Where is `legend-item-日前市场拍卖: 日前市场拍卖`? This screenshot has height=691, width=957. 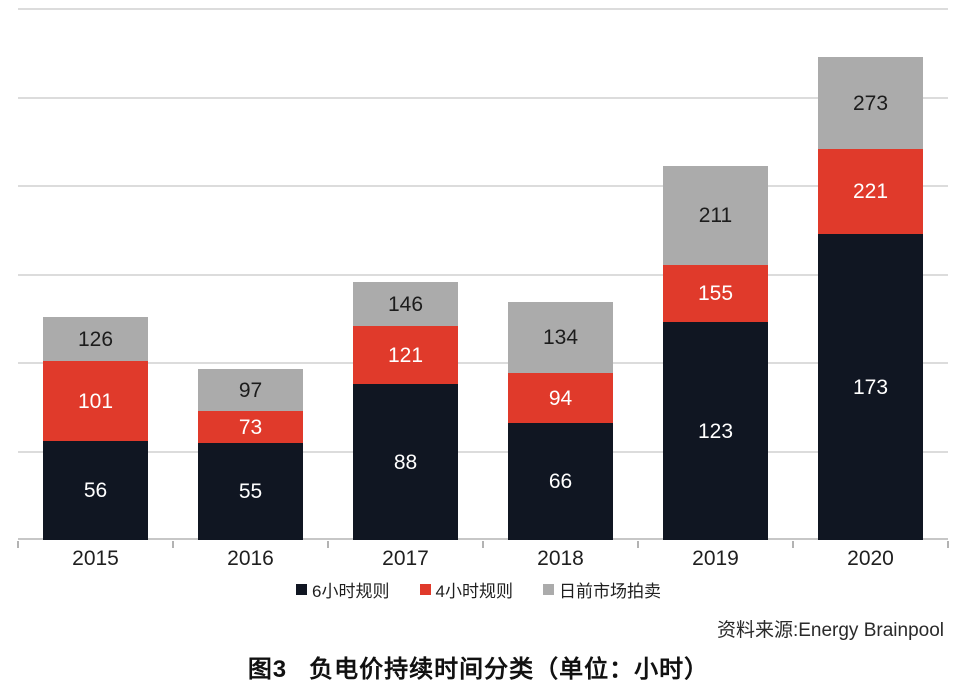 legend-item-日前市场拍卖: 日前市场拍卖 is located at coordinates (601, 589).